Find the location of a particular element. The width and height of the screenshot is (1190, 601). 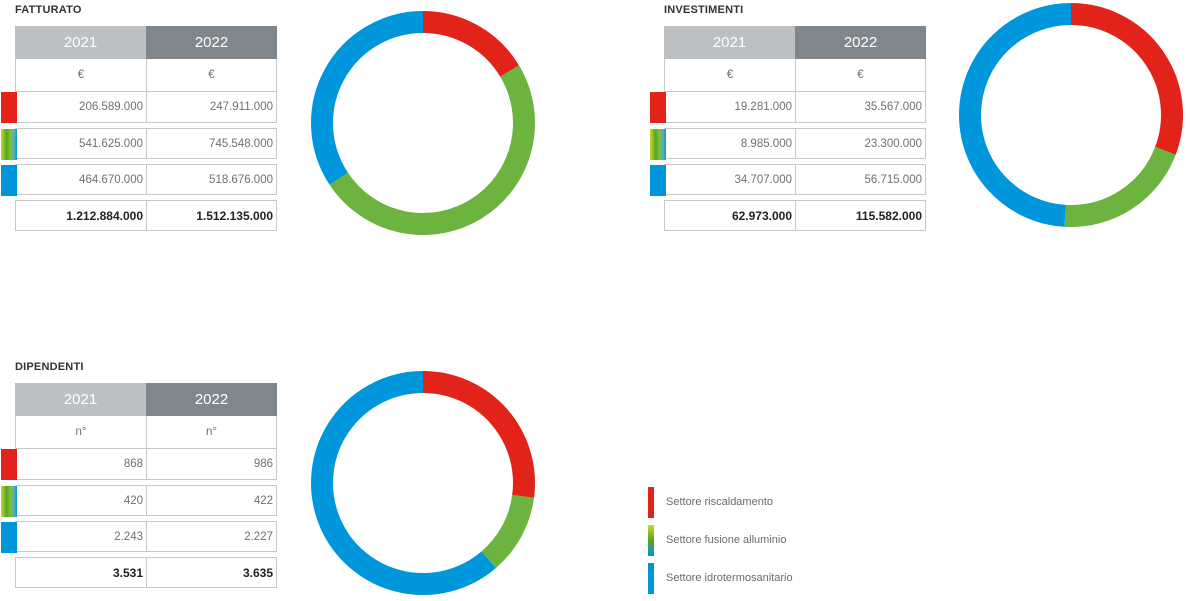

value-cell: 986 is located at coordinates (211, 464).